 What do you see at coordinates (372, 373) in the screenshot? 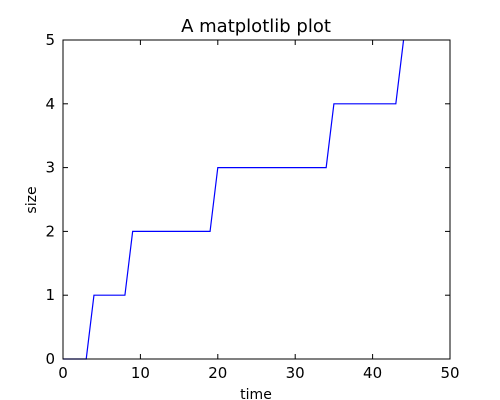
I see `x-tick-label: 40` at bounding box center [372, 373].